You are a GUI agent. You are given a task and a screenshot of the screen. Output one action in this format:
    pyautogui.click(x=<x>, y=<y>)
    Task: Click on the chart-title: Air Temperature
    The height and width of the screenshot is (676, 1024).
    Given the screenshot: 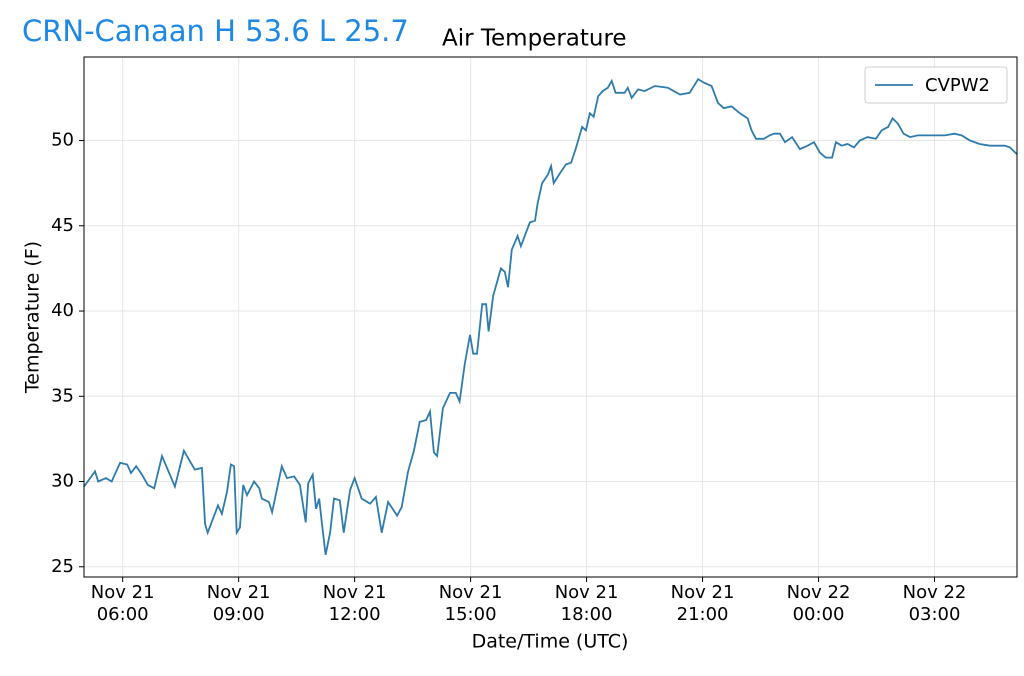 What is the action you would take?
    pyautogui.click(x=534, y=39)
    